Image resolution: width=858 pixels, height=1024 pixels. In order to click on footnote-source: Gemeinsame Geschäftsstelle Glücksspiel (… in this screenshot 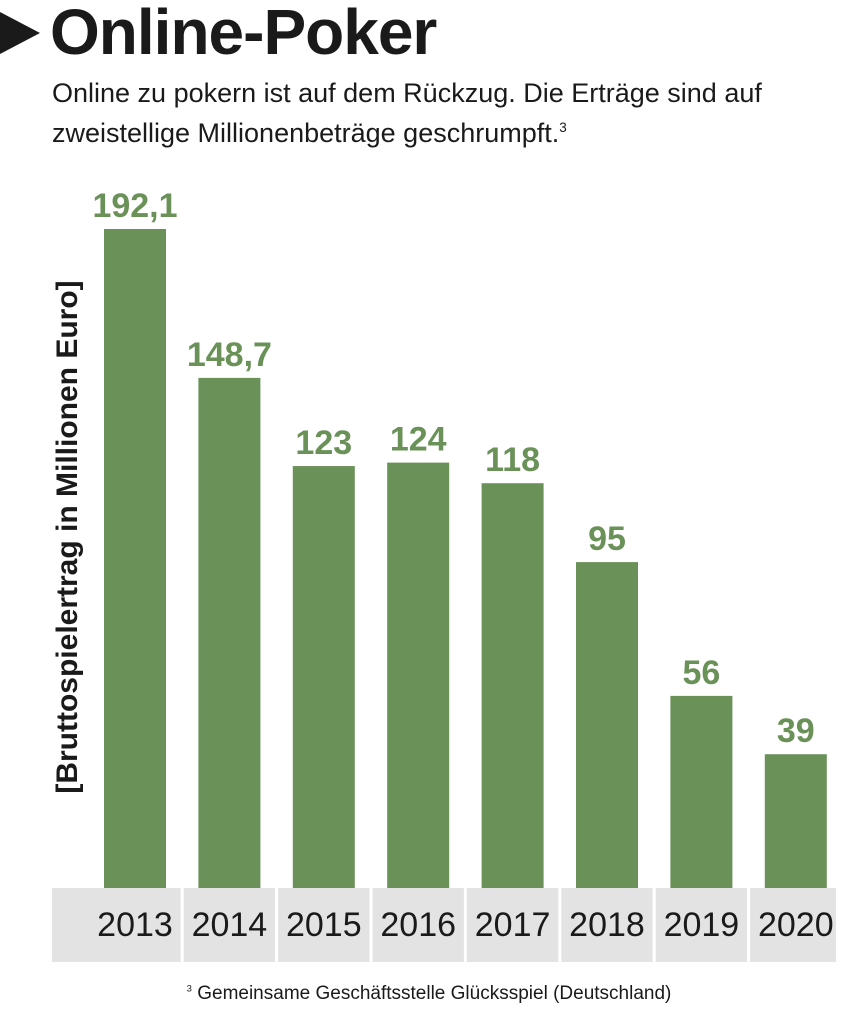, I will do `click(434, 993)`.